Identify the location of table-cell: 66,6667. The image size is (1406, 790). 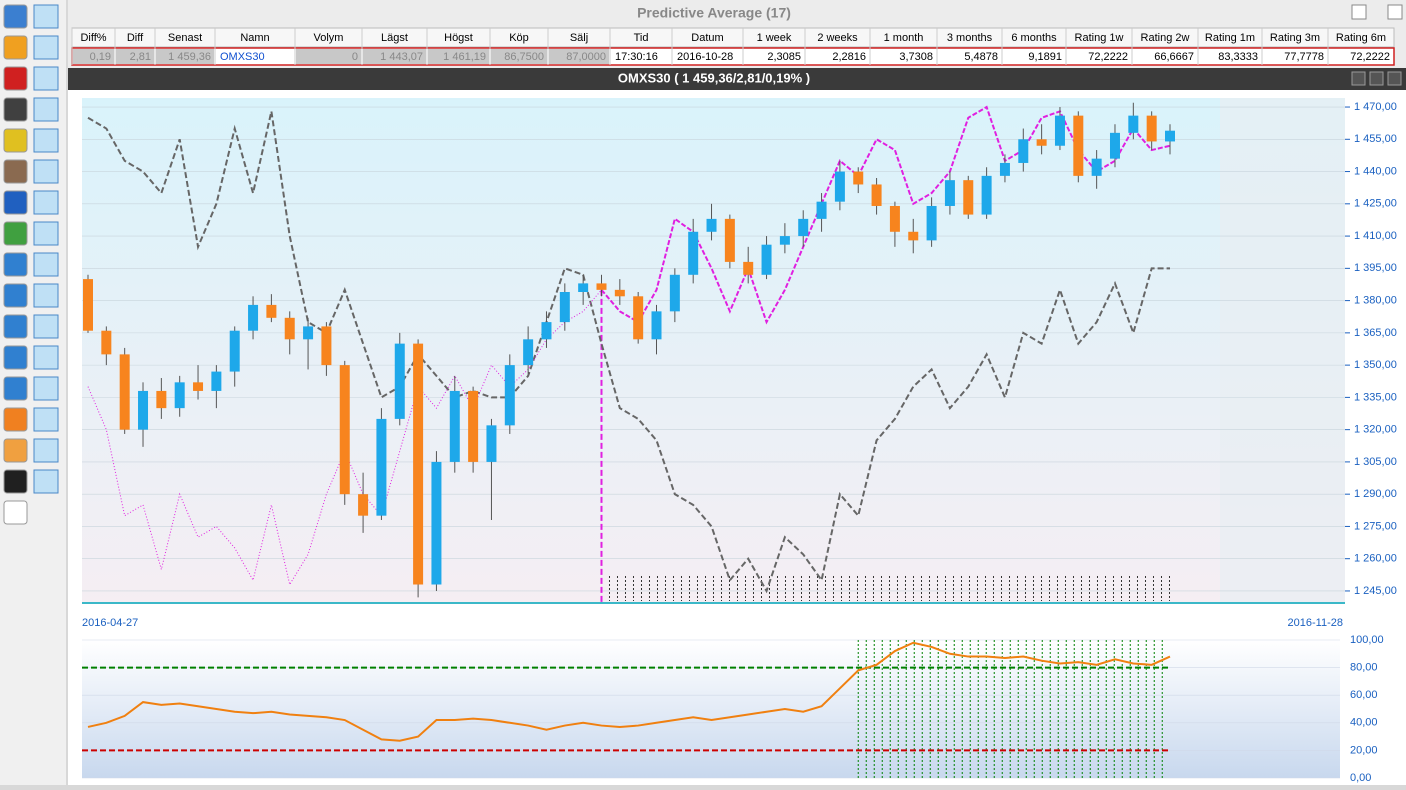
(1174, 57).